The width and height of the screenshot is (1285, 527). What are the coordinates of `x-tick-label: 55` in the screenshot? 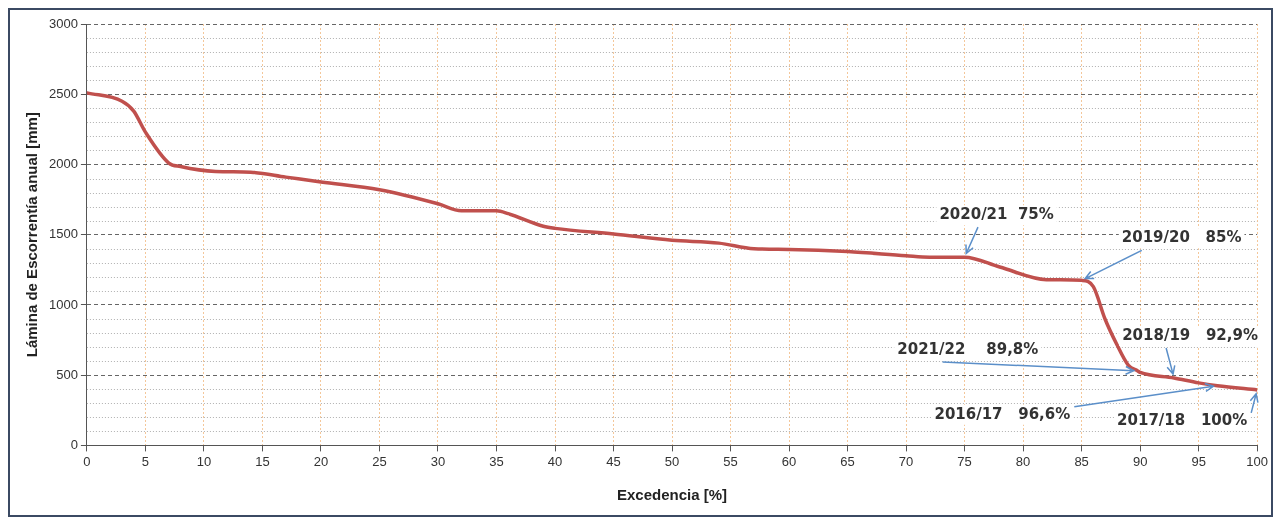 It's located at (730, 461).